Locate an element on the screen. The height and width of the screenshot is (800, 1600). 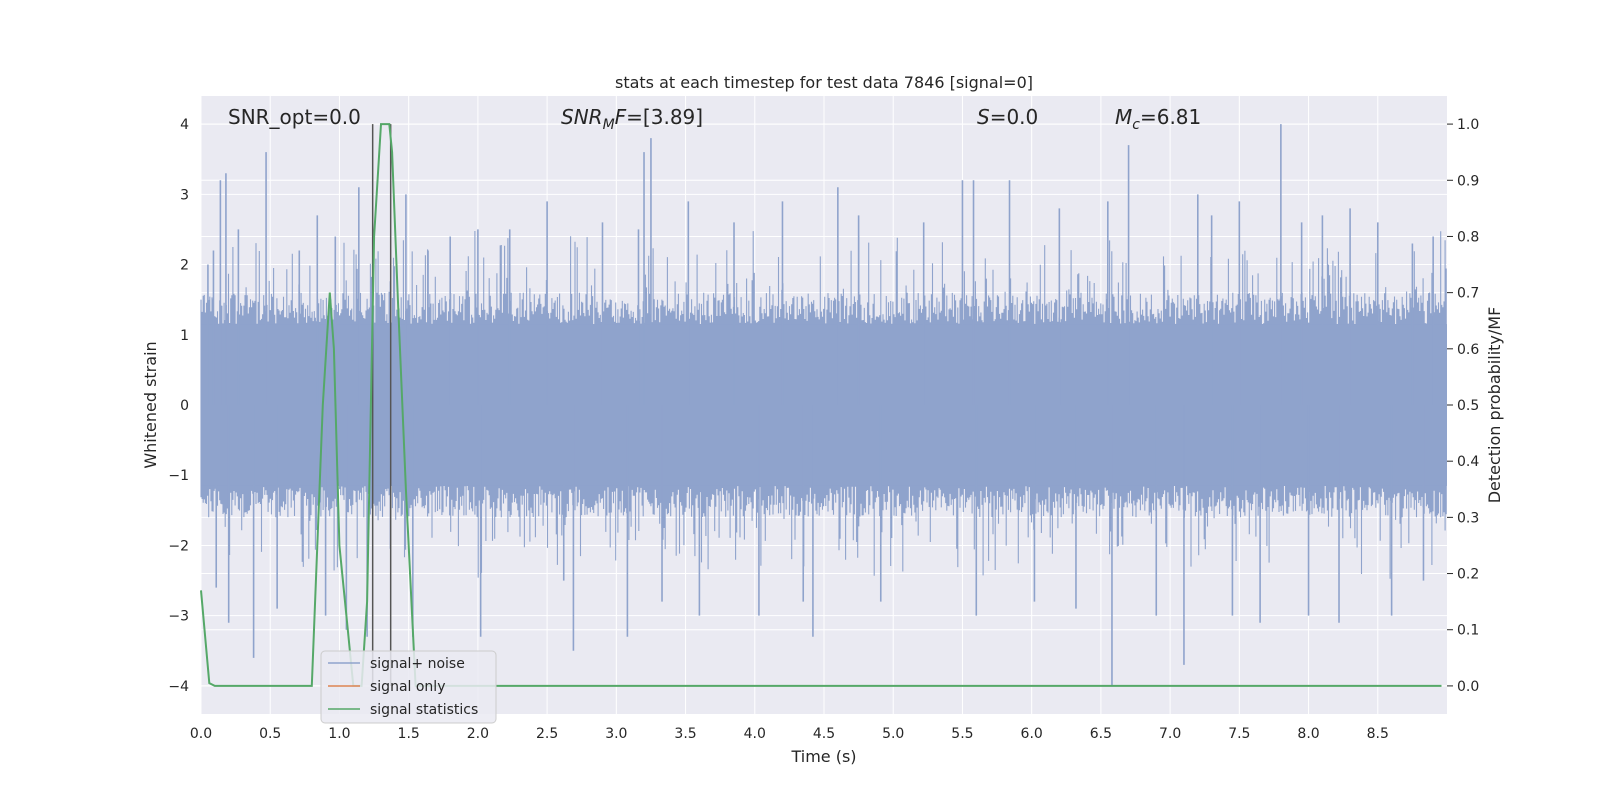
annotation-snr-mf: SNRMF=[3.89] is located at coordinates (632, 119).